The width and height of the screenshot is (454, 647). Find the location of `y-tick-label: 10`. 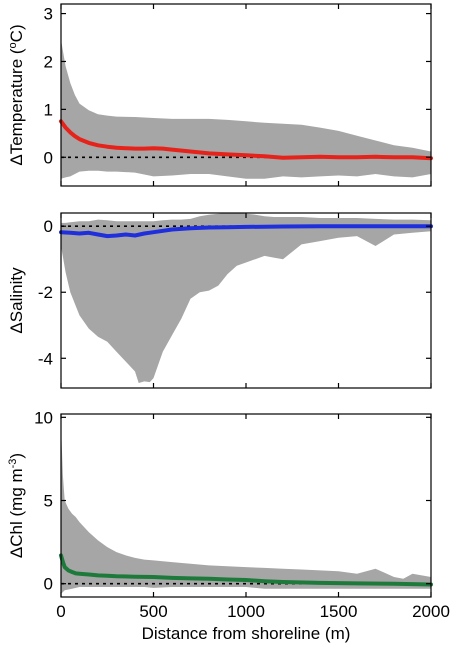

y-tick-label: 10 is located at coordinates (43, 417).